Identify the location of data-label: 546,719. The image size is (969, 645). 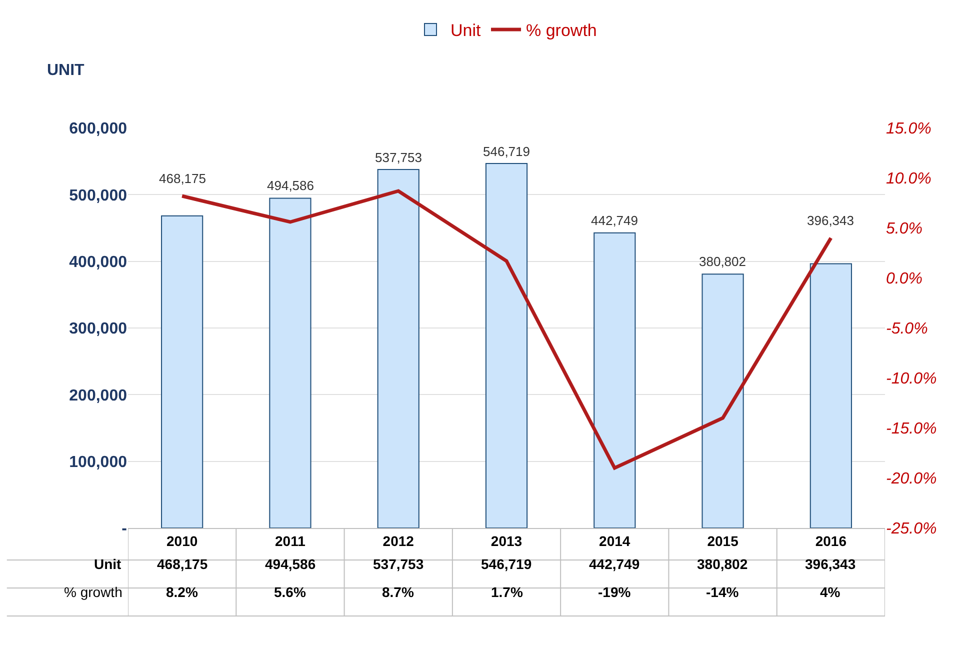
(506, 564).